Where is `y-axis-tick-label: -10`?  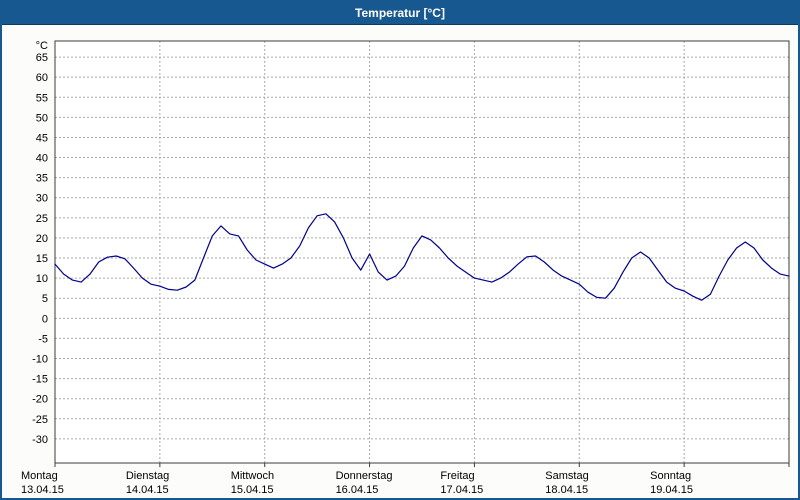 y-axis-tick-label: -10 is located at coordinates (40, 360).